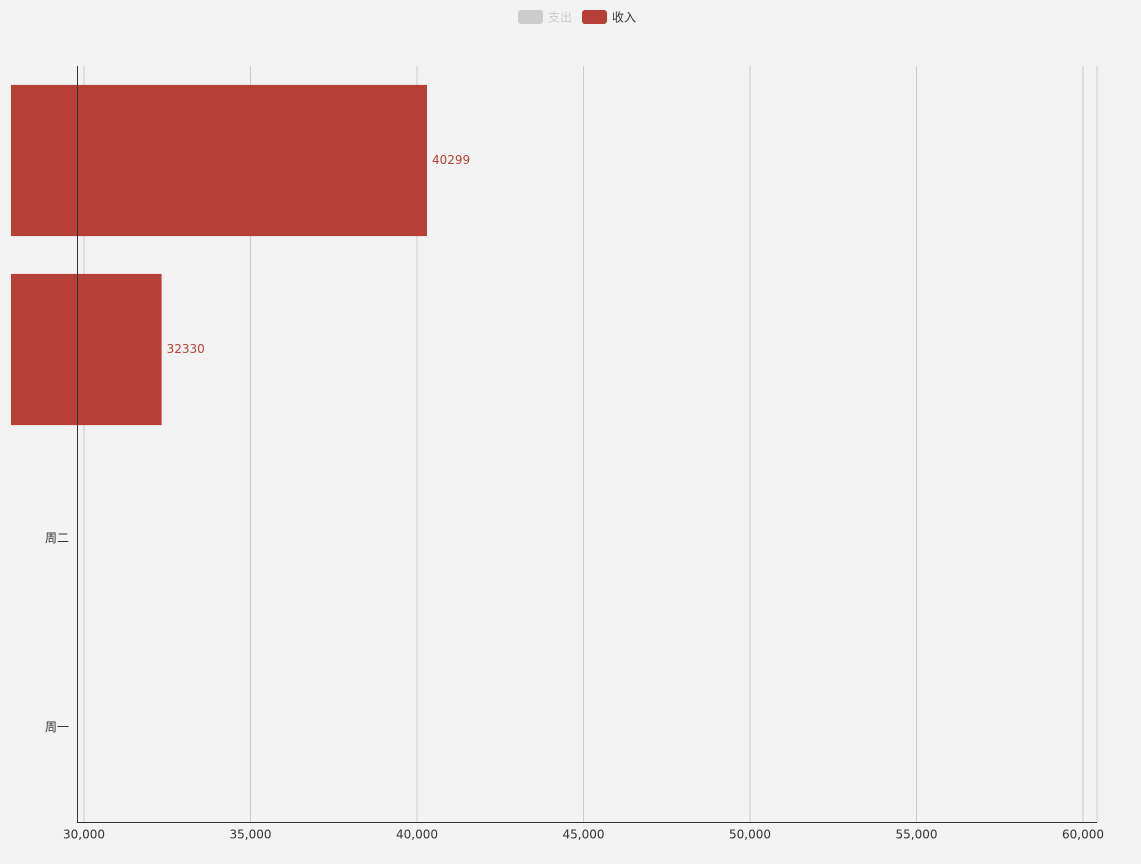  What do you see at coordinates (84, 835) in the screenshot?
I see `x-tick-label: 30,000` at bounding box center [84, 835].